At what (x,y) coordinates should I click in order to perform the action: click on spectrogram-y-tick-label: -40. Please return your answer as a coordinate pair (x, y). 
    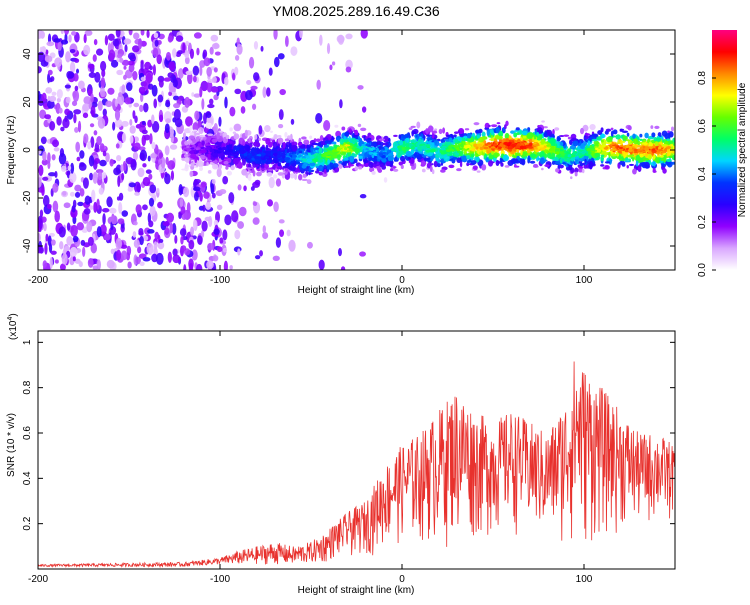
    Looking at the image, I should click on (27, 245).